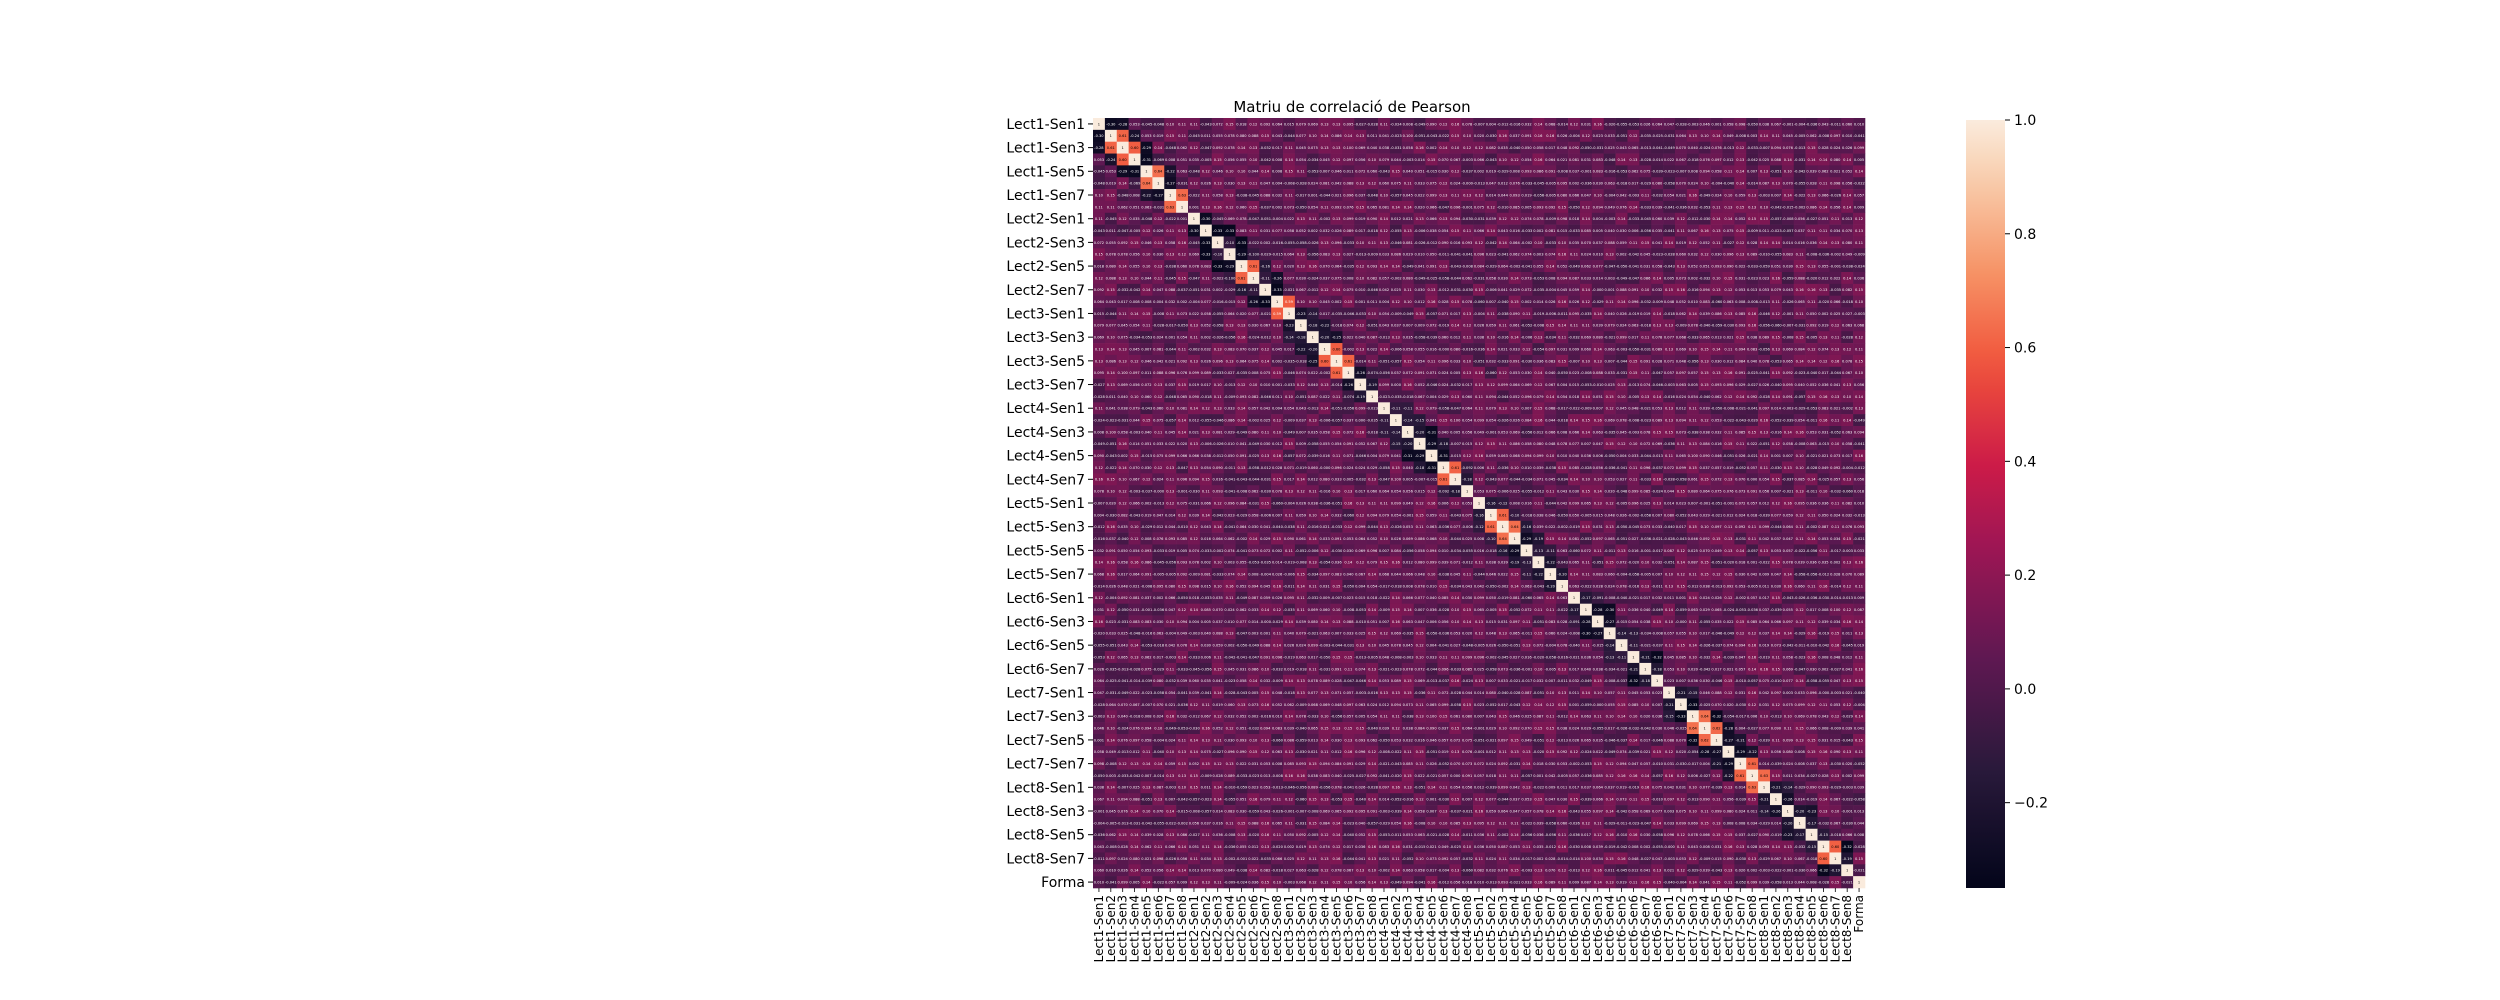 The width and height of the screenshot is (2500, 1000). Describe the element at coordinates (1289, 136) in the screenshot. I see `cell-annotation: -0.044` at that location.